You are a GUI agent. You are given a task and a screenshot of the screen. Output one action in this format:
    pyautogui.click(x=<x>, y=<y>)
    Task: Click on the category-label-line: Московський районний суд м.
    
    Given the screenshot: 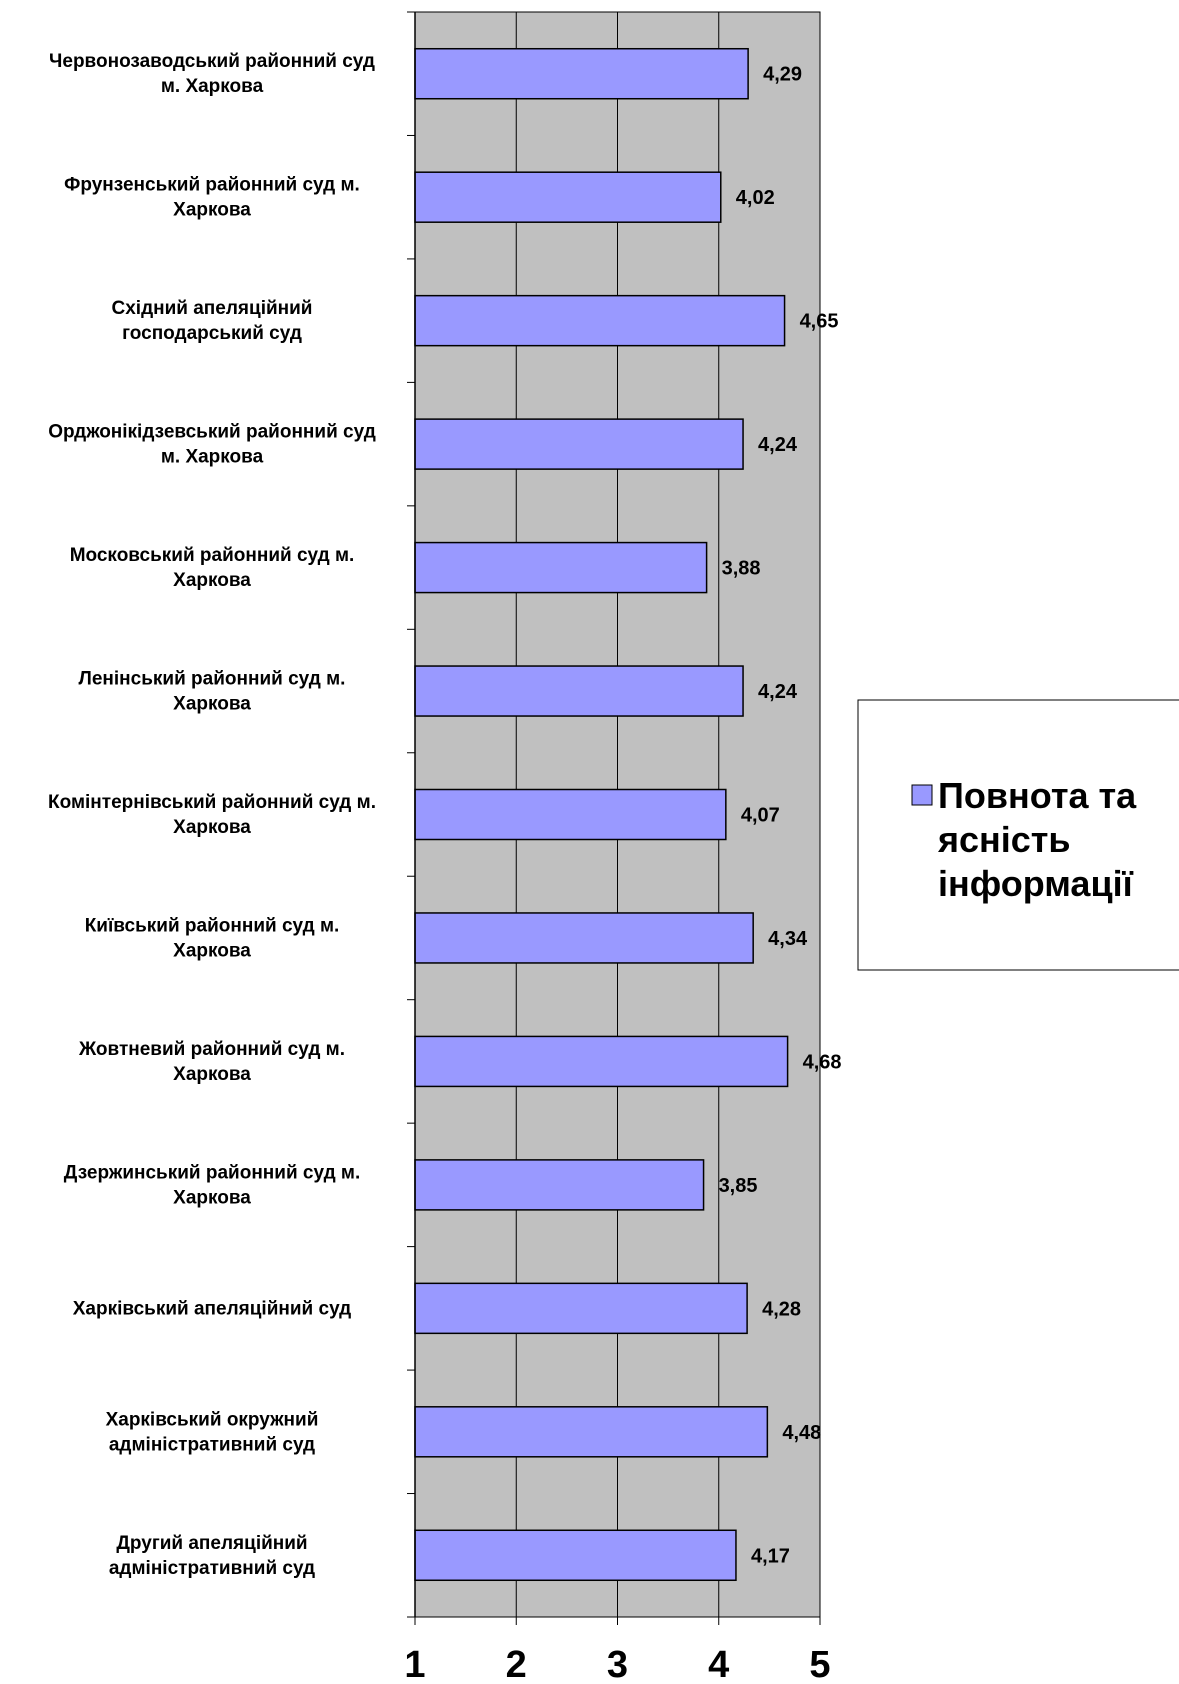 What is the action you would take?
    pyautogui.click(x=212, y=555)
    